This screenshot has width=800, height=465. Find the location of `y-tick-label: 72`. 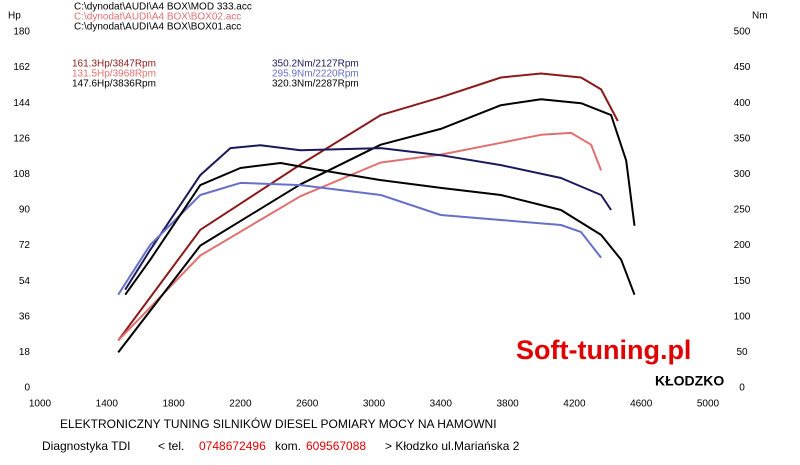

y-tick-label: 72 is located at coordinates (25, 245).